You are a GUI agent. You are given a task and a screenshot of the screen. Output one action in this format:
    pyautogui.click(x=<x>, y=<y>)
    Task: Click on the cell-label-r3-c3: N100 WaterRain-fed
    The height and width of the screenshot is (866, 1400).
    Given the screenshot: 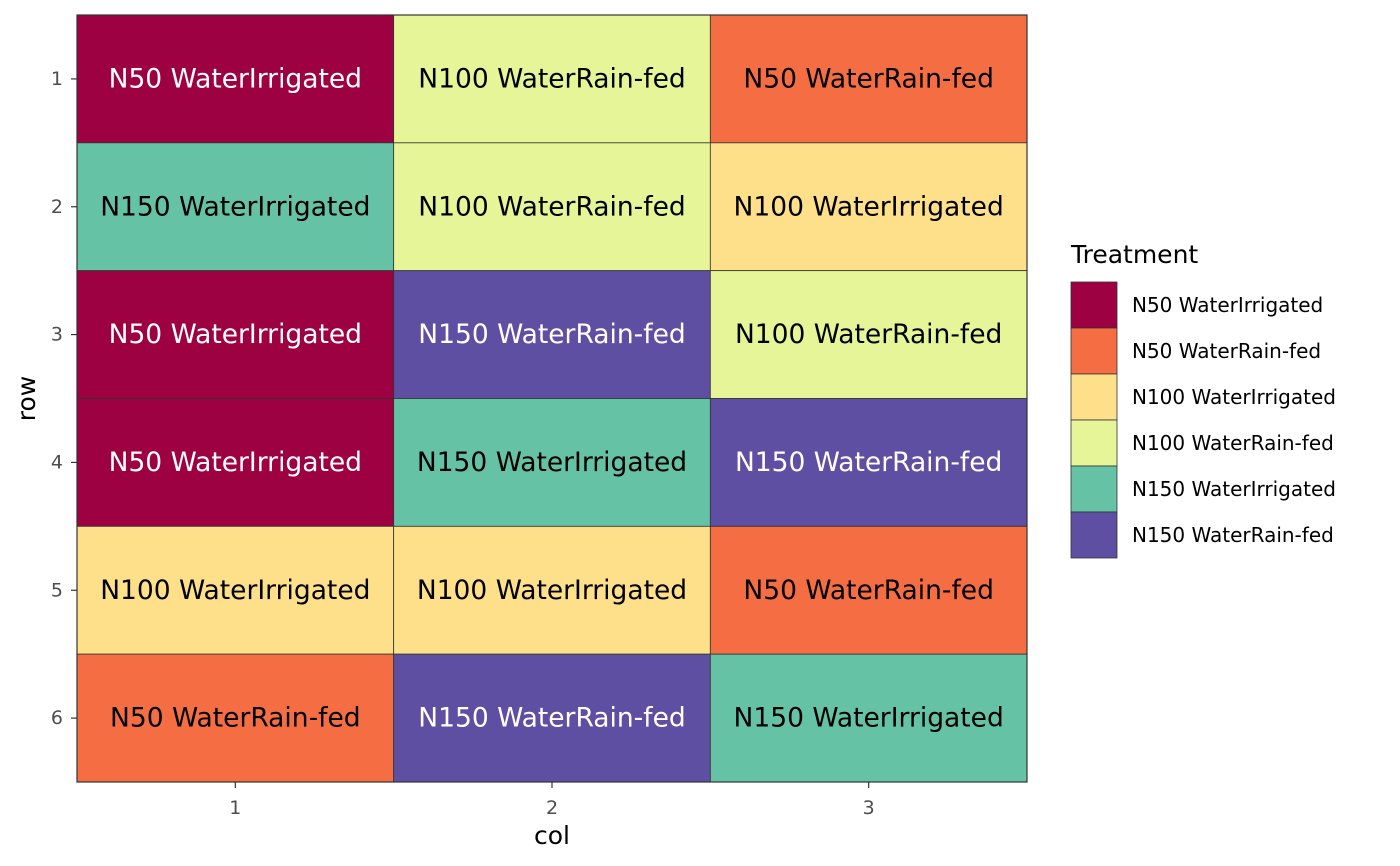 What is the action you would take?
    pyautogui.click(x=868, y=334)
    